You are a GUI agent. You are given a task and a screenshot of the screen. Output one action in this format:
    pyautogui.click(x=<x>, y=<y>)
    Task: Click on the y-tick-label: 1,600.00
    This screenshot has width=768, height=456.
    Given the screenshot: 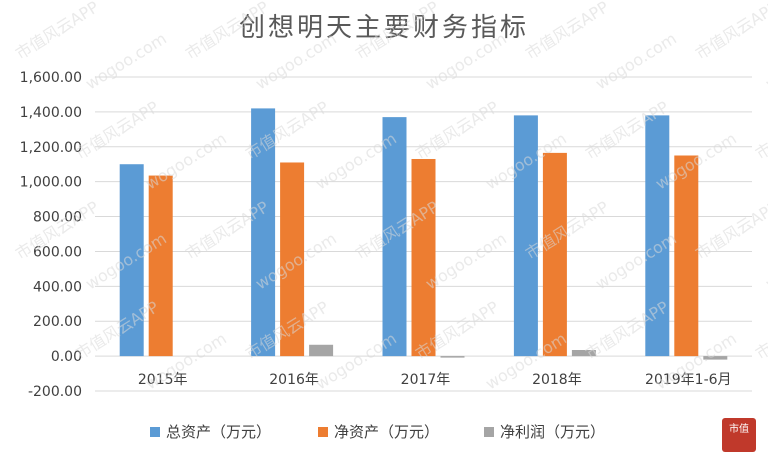 What is the action you would take?
    pyautogui.click(x=51, y=78)
    